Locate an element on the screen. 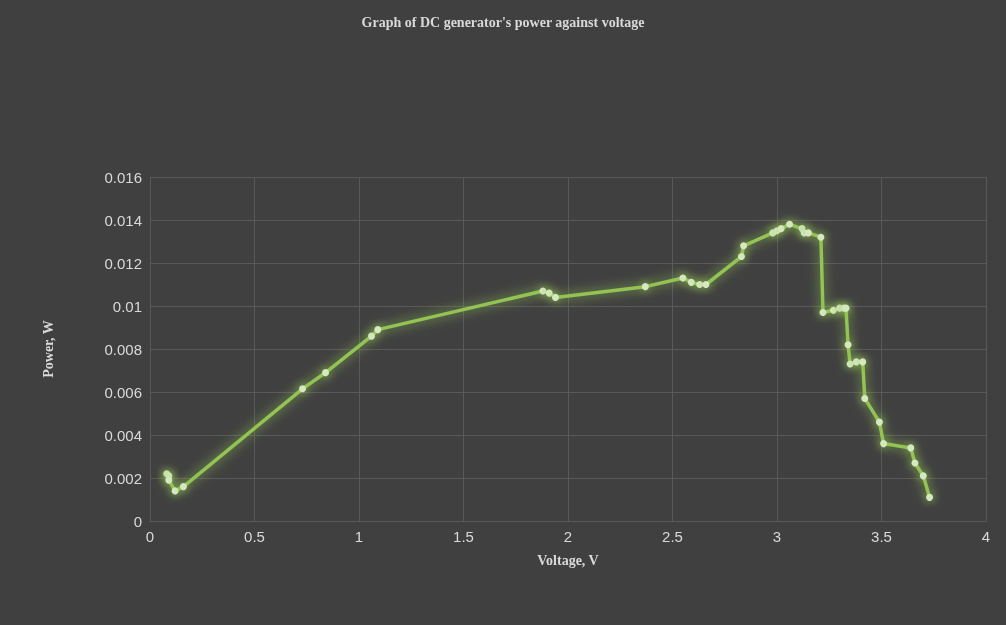 The width and height of the screenshot is (1006, 625). x-axis-title: Voltage, V is located at coordinates (568, 560).